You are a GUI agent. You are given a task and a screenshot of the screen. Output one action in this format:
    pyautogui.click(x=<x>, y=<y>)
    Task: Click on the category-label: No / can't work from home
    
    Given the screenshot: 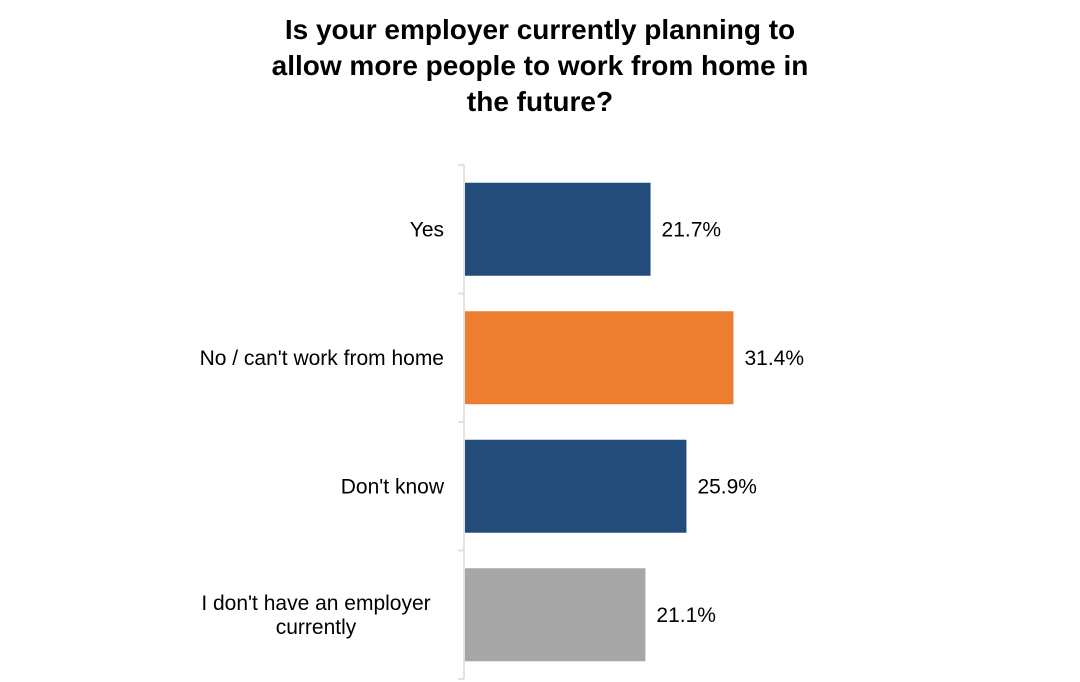 What is the action you would take?
    pyautogui.click(x=322, y=358)
    